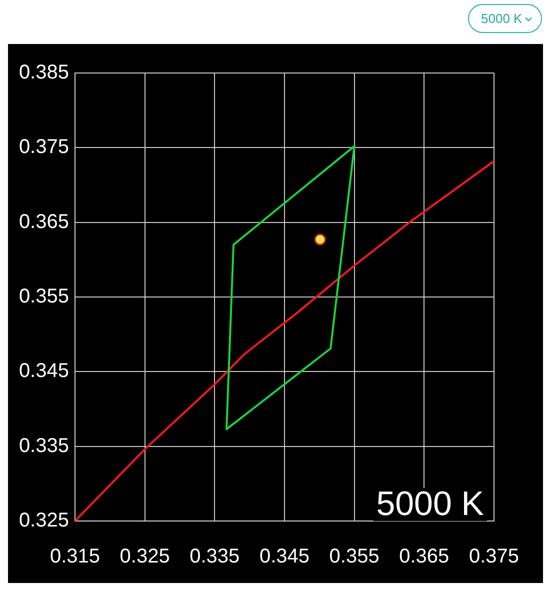 This screenshot has width=548, height=589. I want to click on x-tick-label: 0.335, so click(215, 557).